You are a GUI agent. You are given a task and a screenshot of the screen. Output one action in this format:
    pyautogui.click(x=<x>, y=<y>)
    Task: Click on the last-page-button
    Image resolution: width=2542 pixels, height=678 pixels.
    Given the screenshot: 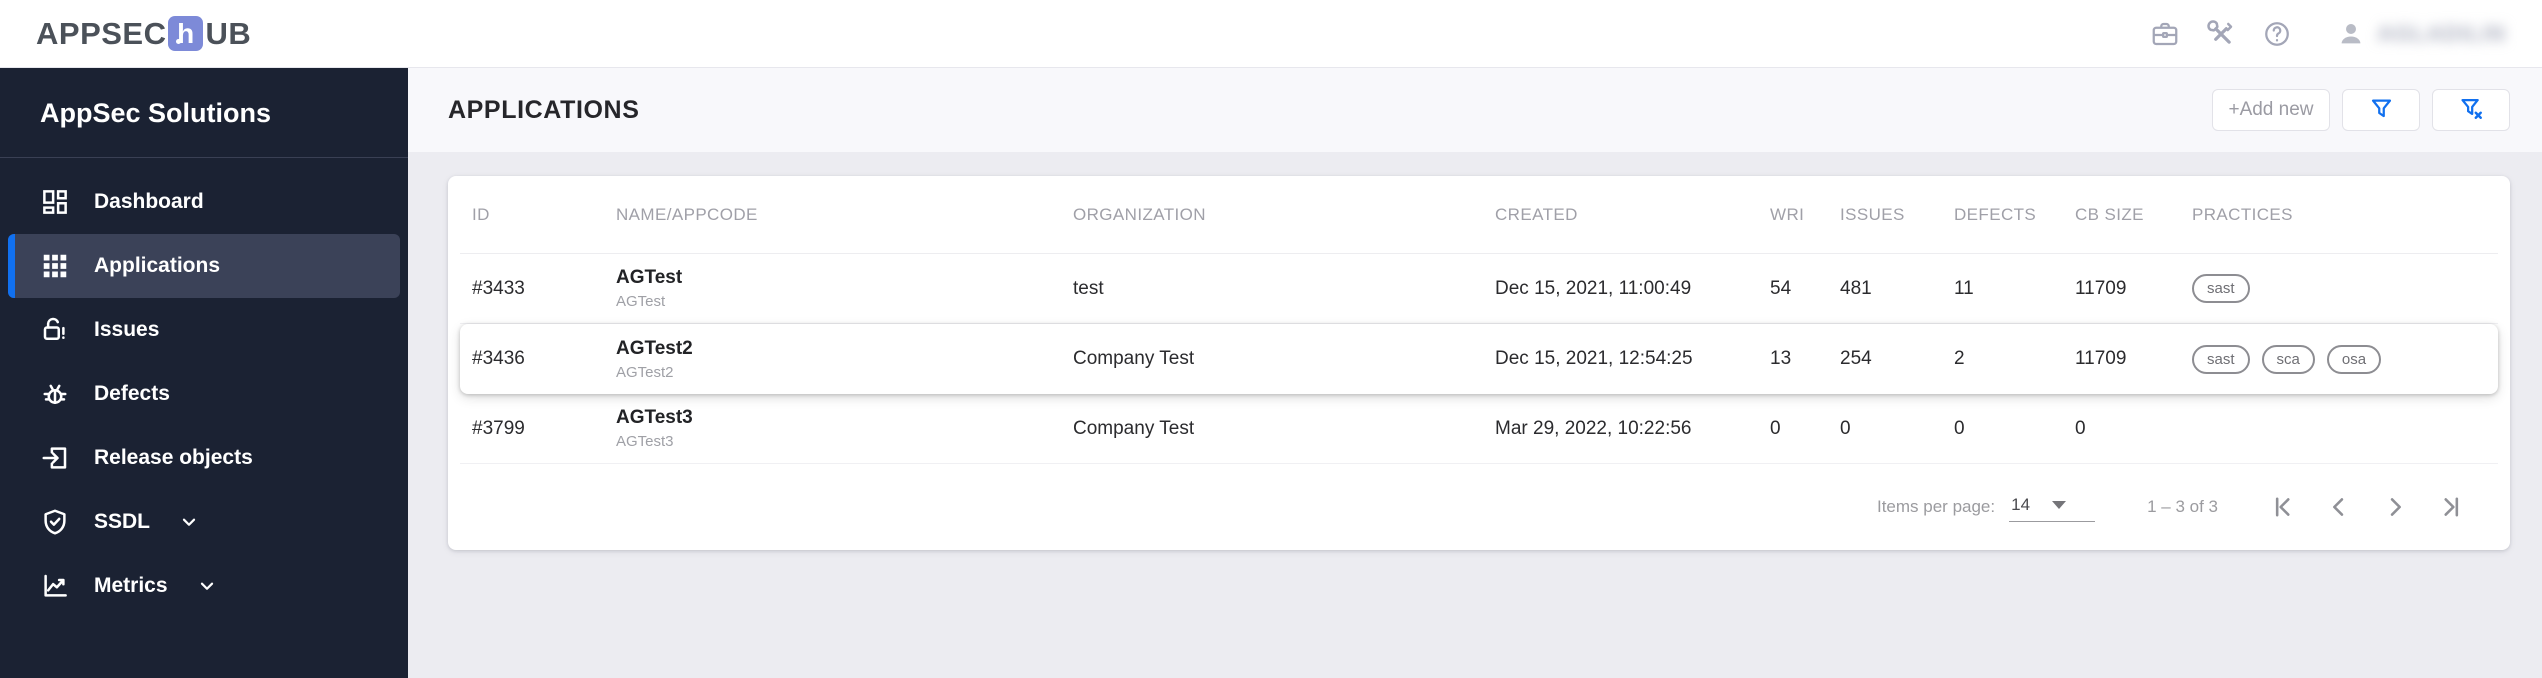 What is the action you would take?
    pyautogui.click(x=2451, y=507)
    